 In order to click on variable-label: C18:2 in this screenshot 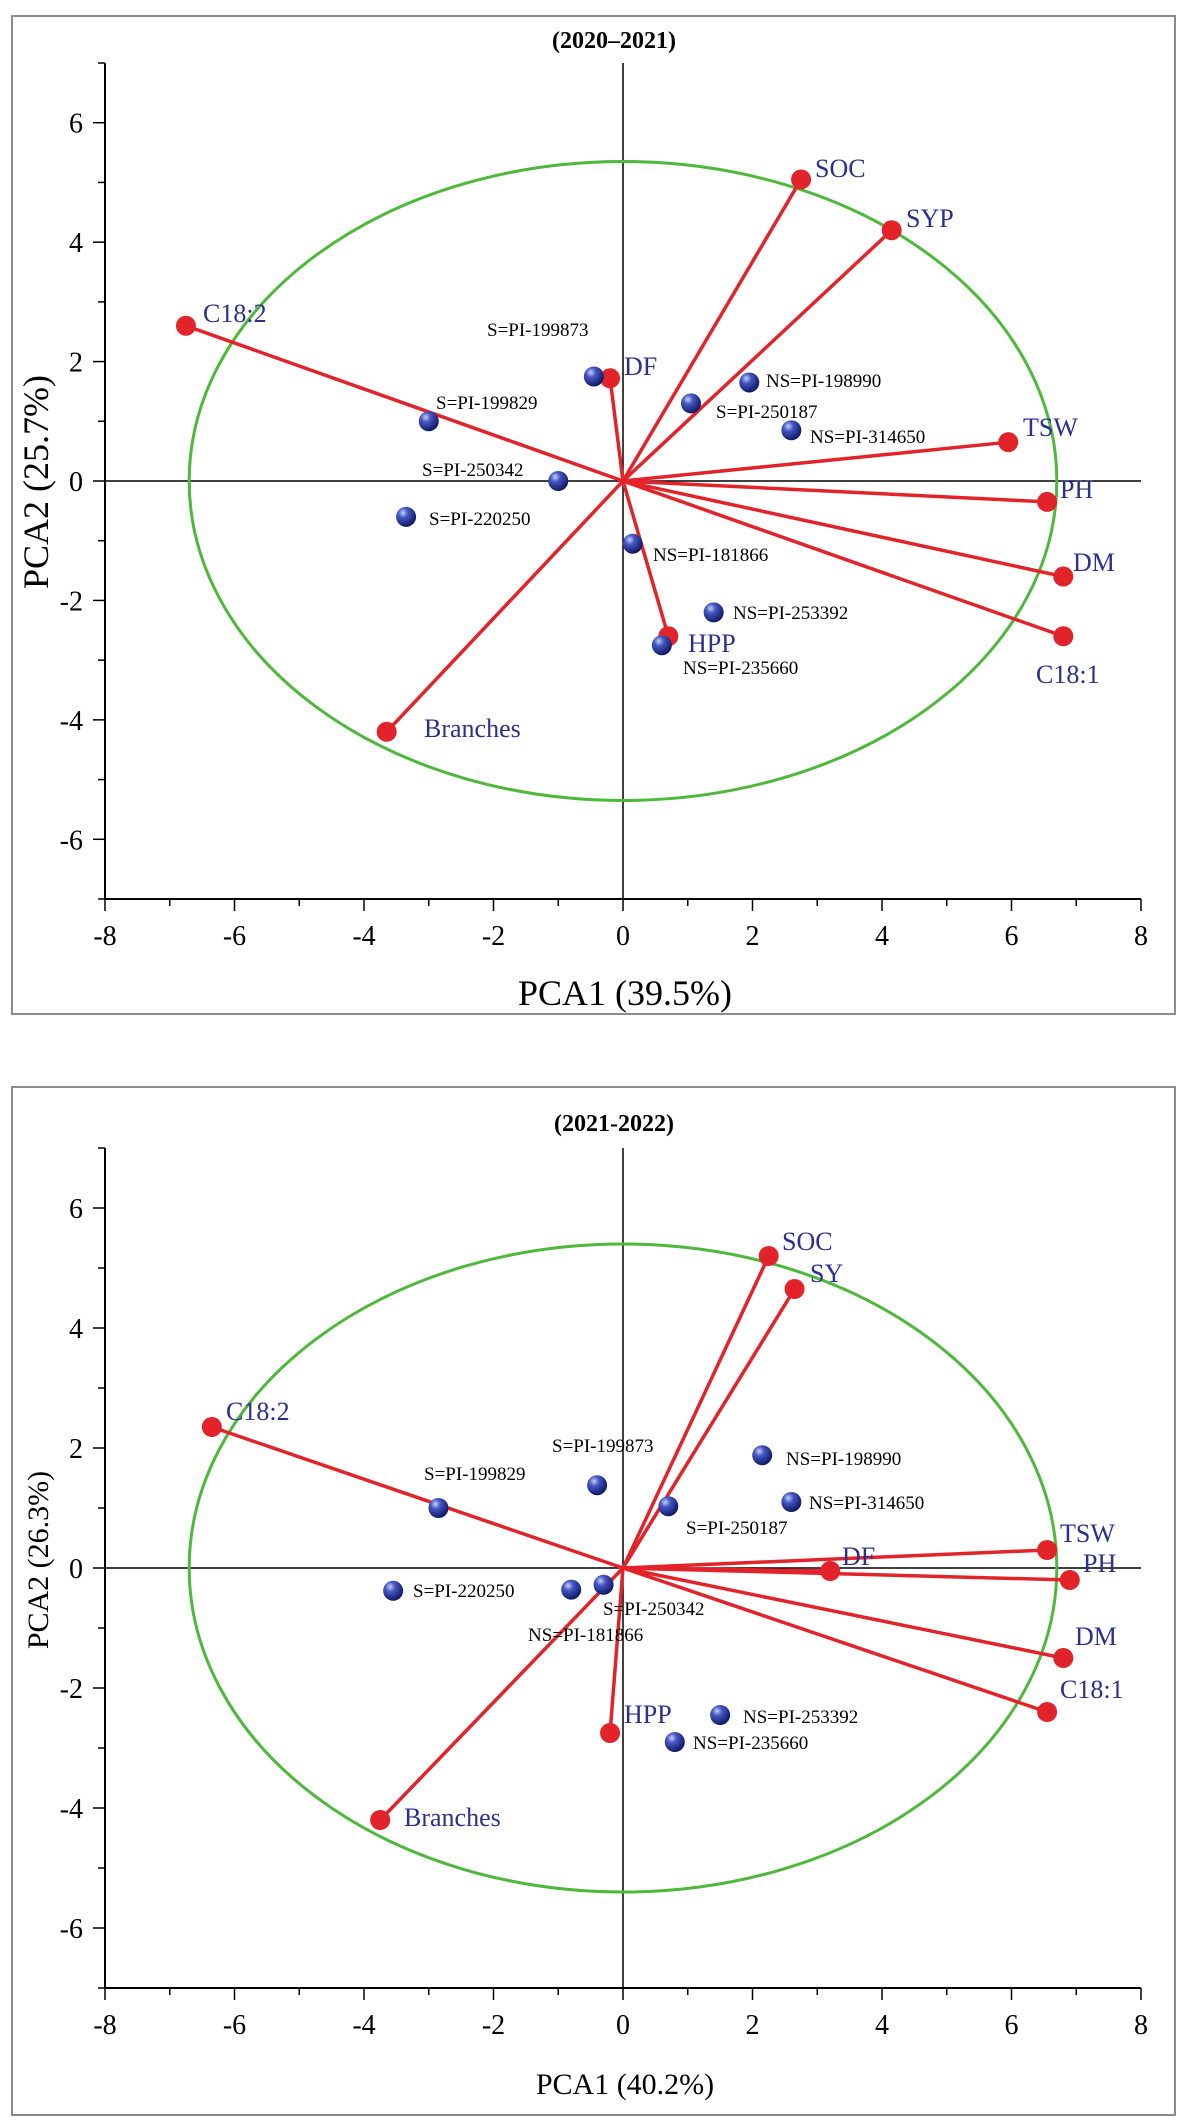, I will do `click(235, 313)`.